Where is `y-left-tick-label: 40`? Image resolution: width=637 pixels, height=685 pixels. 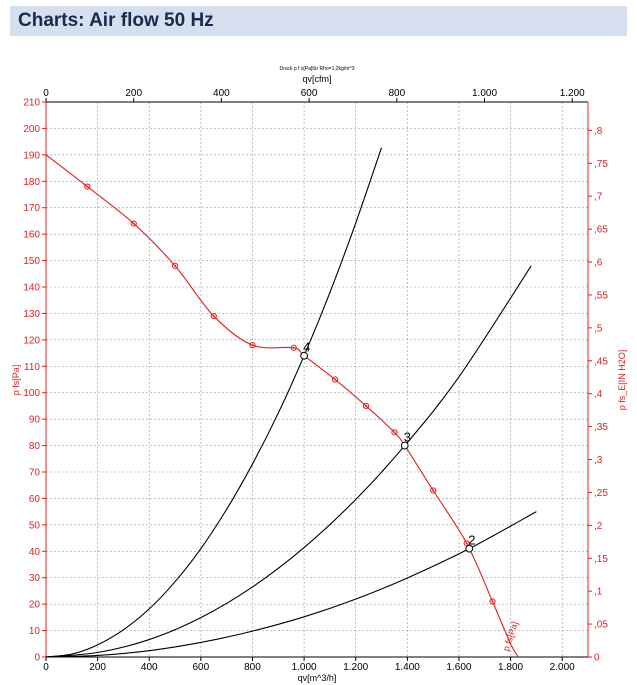
y-left-tick-label: 40 is located at coordinates (35, 552).